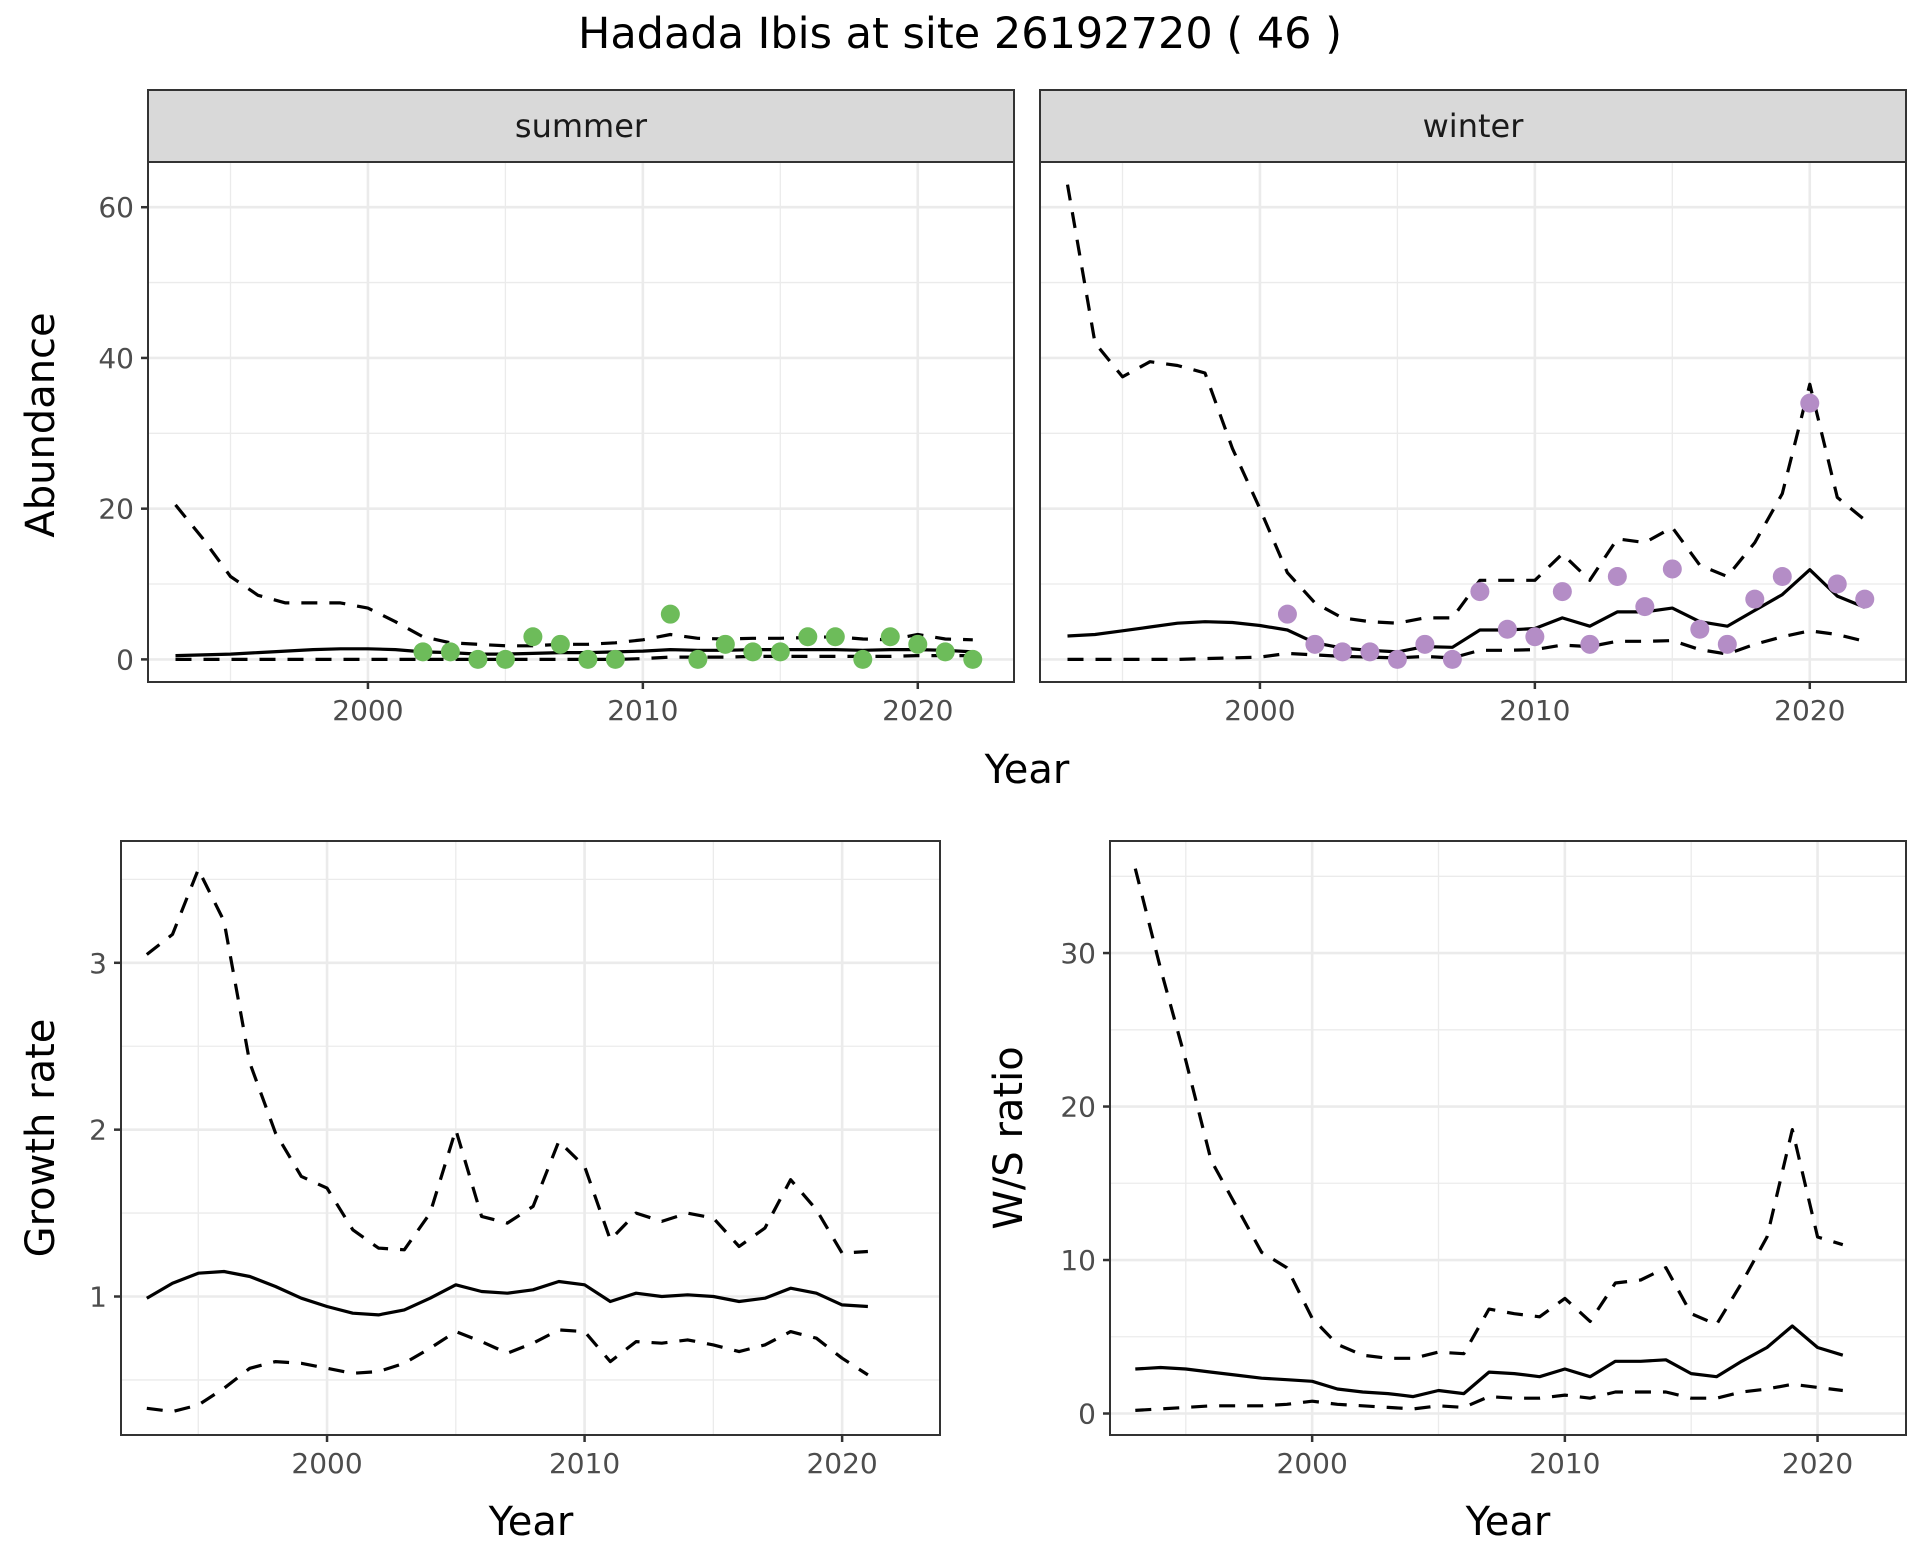  Describe the element at coordinates (1078, 1260) in the screenshot. I see `y-tick-label: 10` at that location.